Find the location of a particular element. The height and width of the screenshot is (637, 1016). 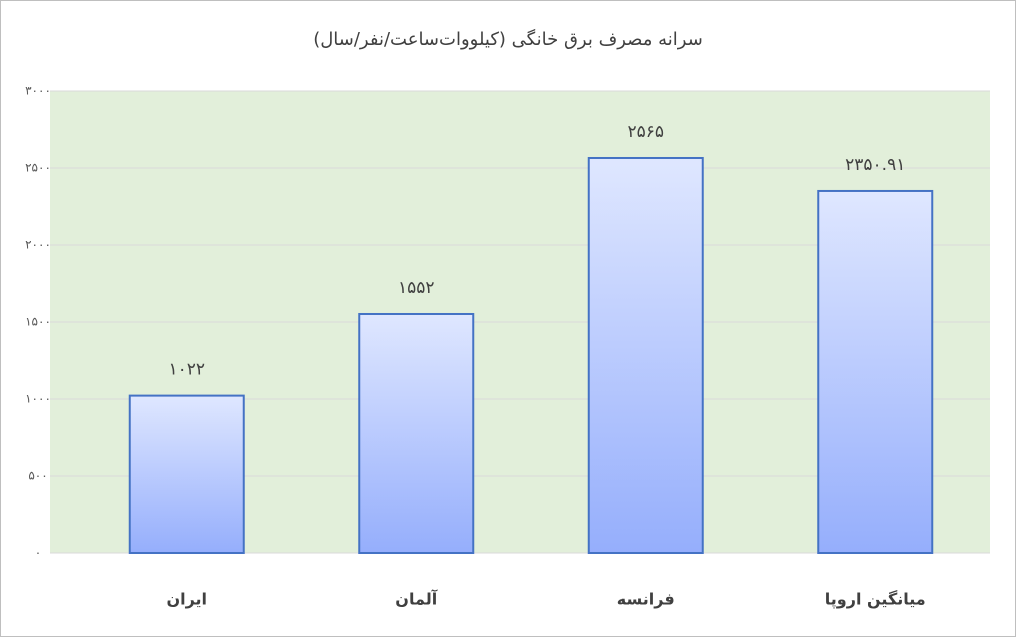

value-label: ۲۳۵۰.۹۱ is located at coordinates (875, 165).